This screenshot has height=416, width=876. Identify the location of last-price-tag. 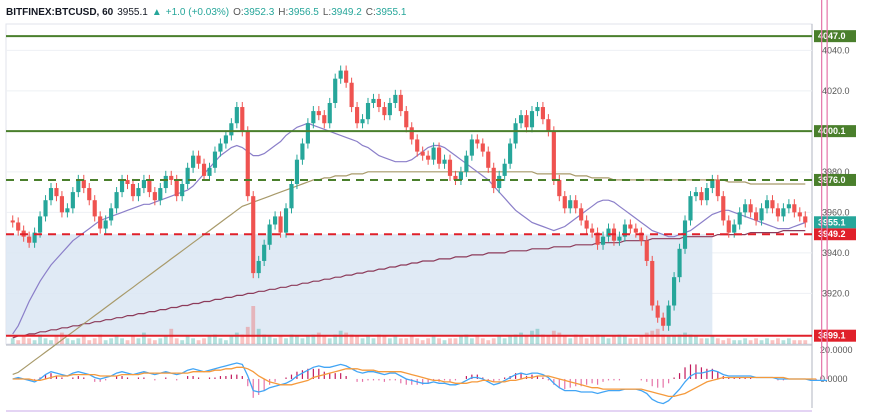
(835, 222).